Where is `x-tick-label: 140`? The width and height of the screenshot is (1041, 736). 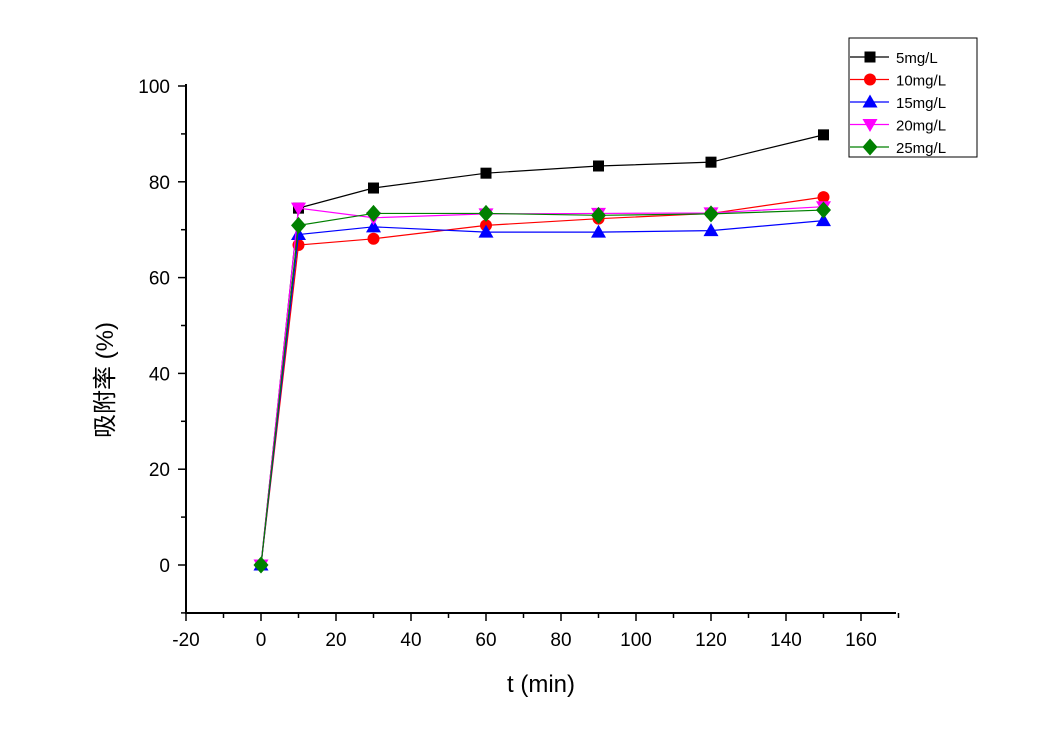 x-tick-label: 140 is located at coordinates (786, 640).